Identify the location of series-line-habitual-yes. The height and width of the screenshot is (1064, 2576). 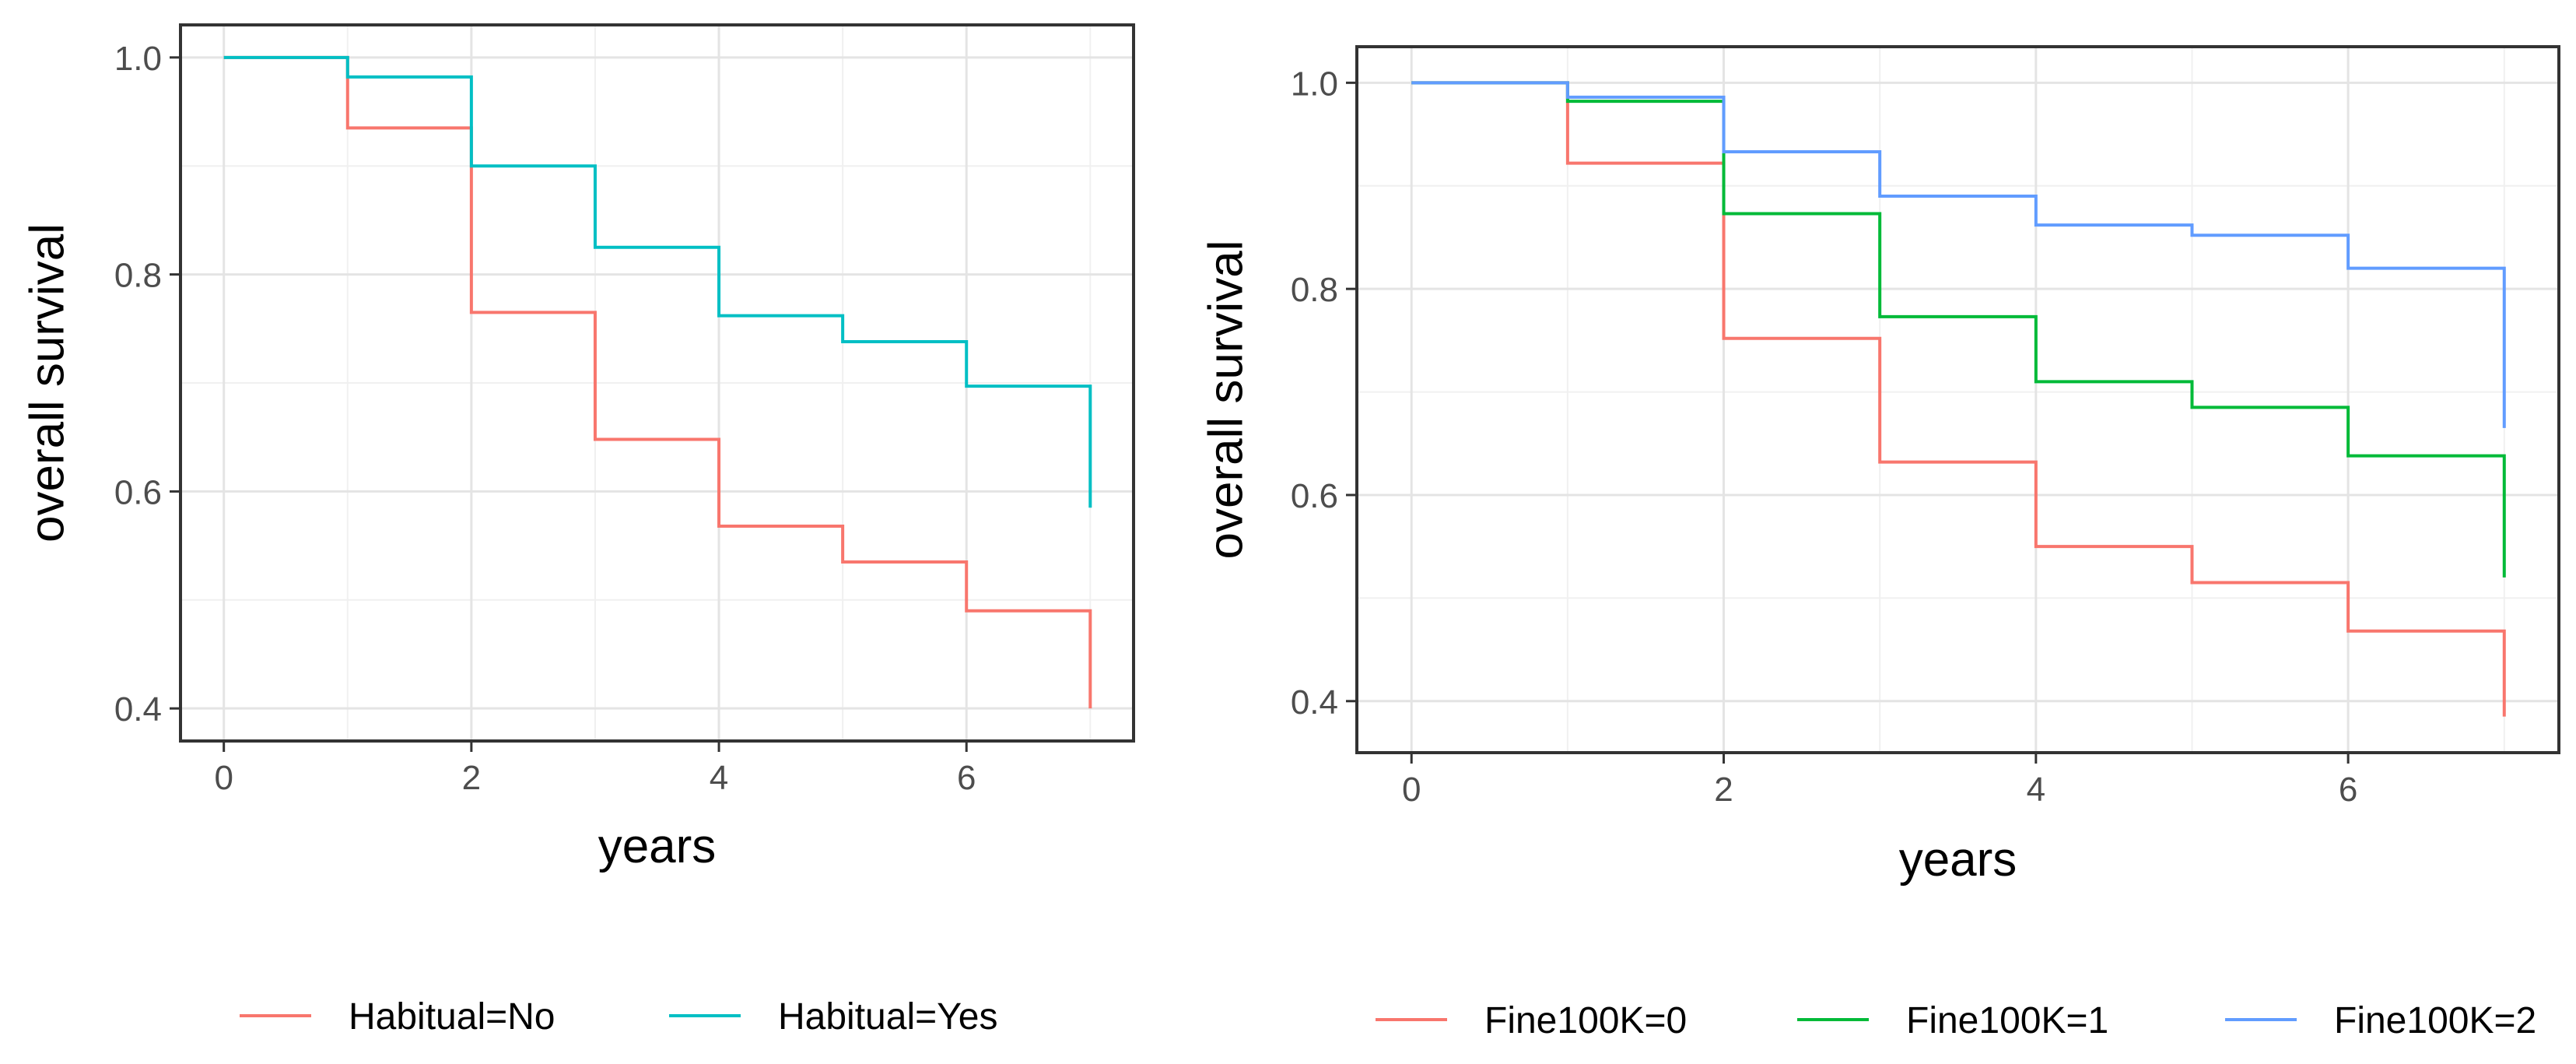
(657, 281).